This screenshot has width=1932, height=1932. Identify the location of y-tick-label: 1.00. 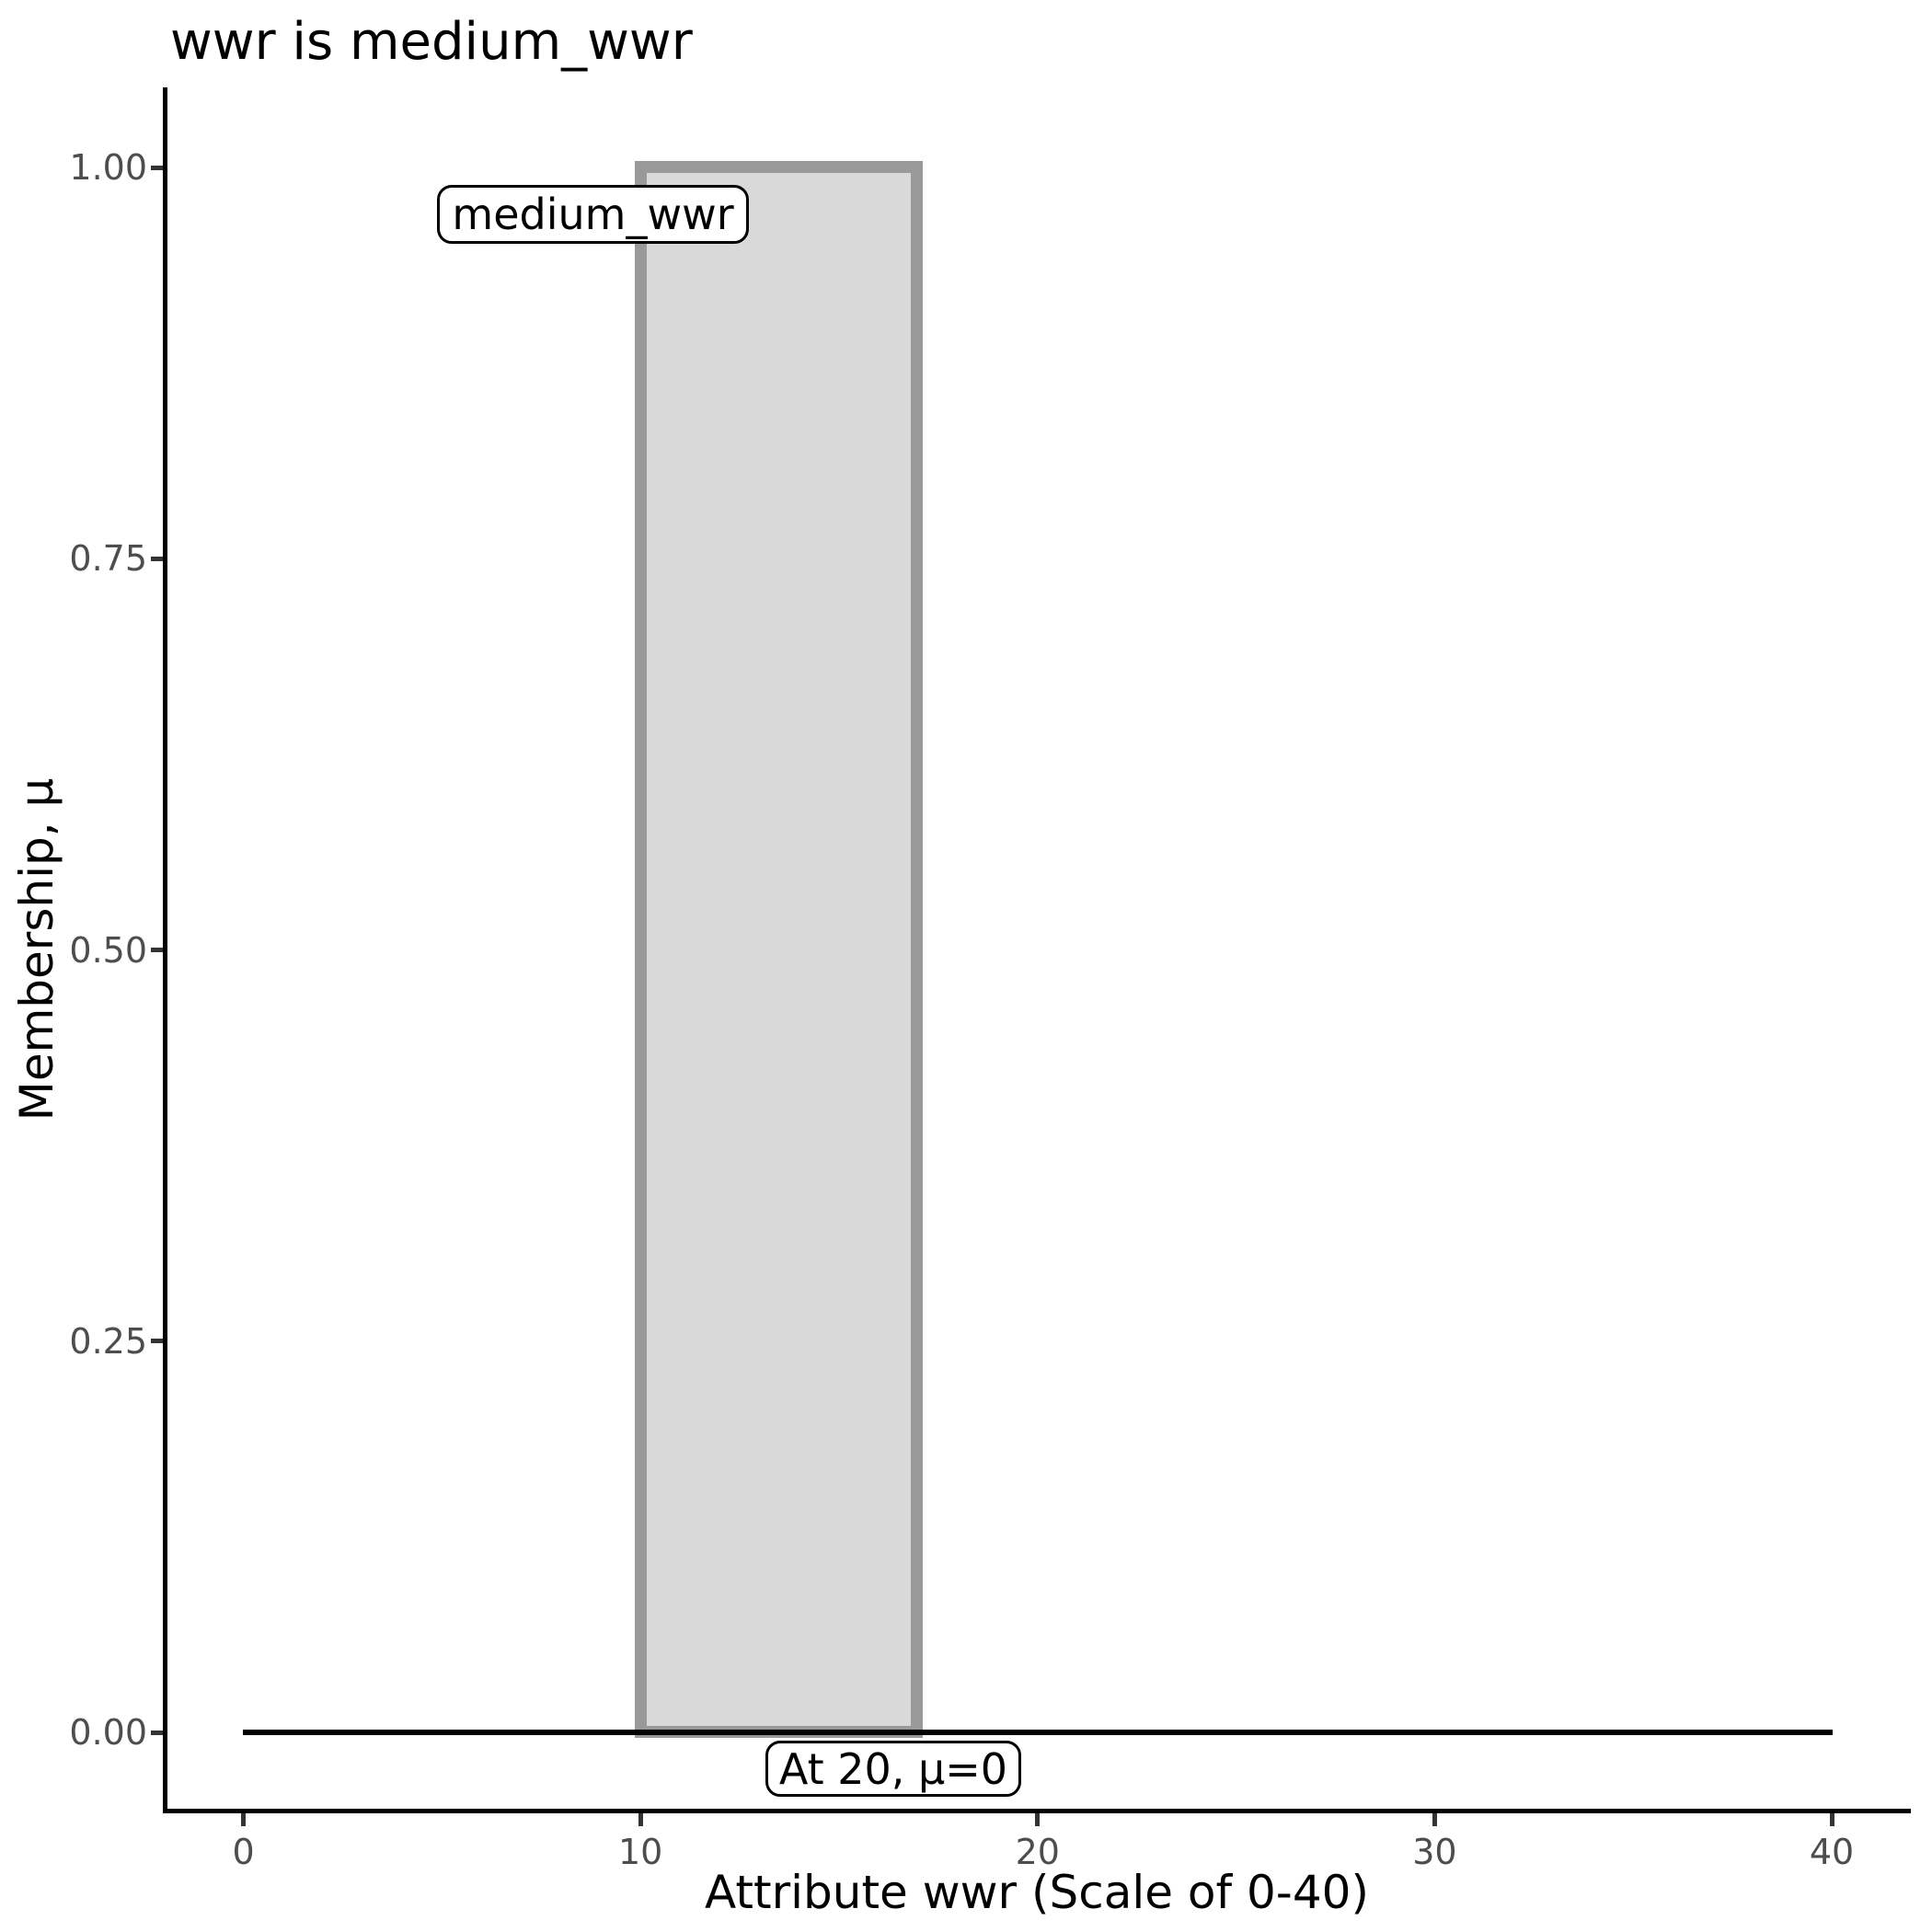
(108, 167).